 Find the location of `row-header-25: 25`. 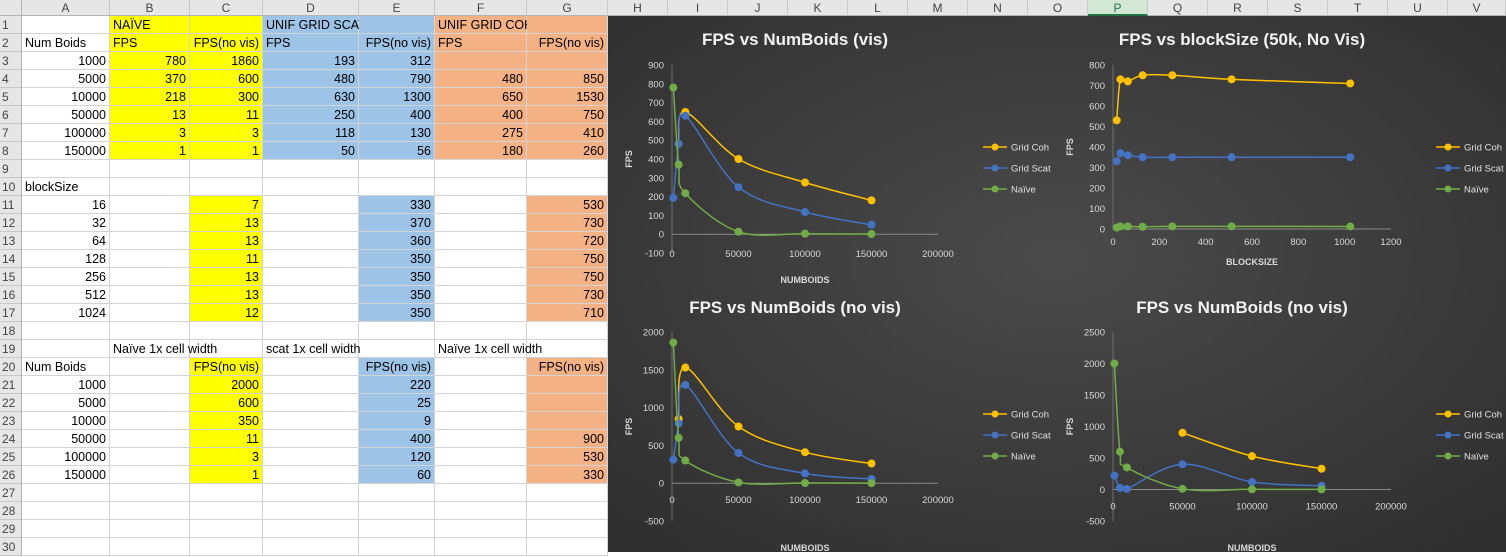

row-header-25: 25 is located at coordinates (11, 457).